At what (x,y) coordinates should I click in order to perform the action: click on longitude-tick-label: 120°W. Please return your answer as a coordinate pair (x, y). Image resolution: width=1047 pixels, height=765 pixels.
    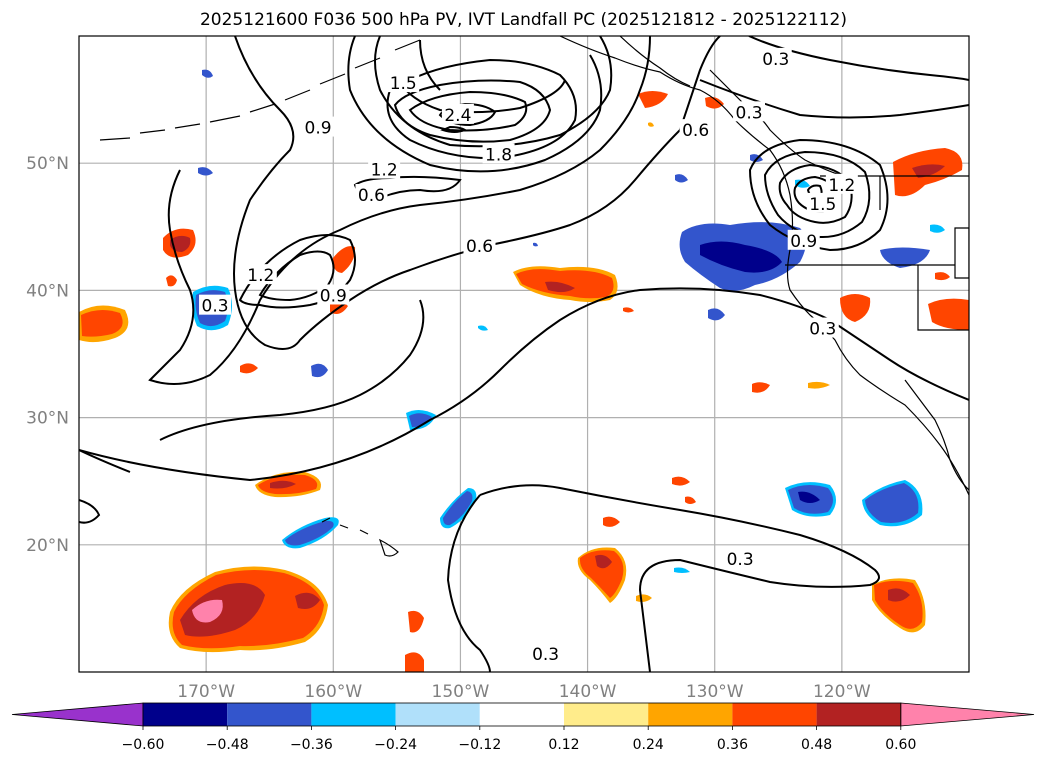
    Looking at the image, I should click on (842, 692).